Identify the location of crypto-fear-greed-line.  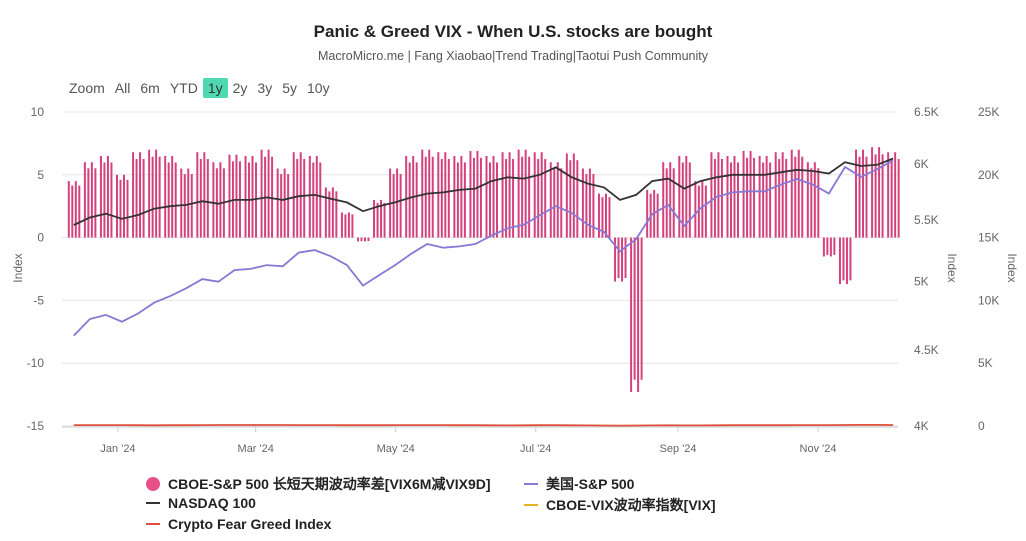
(483, 425).